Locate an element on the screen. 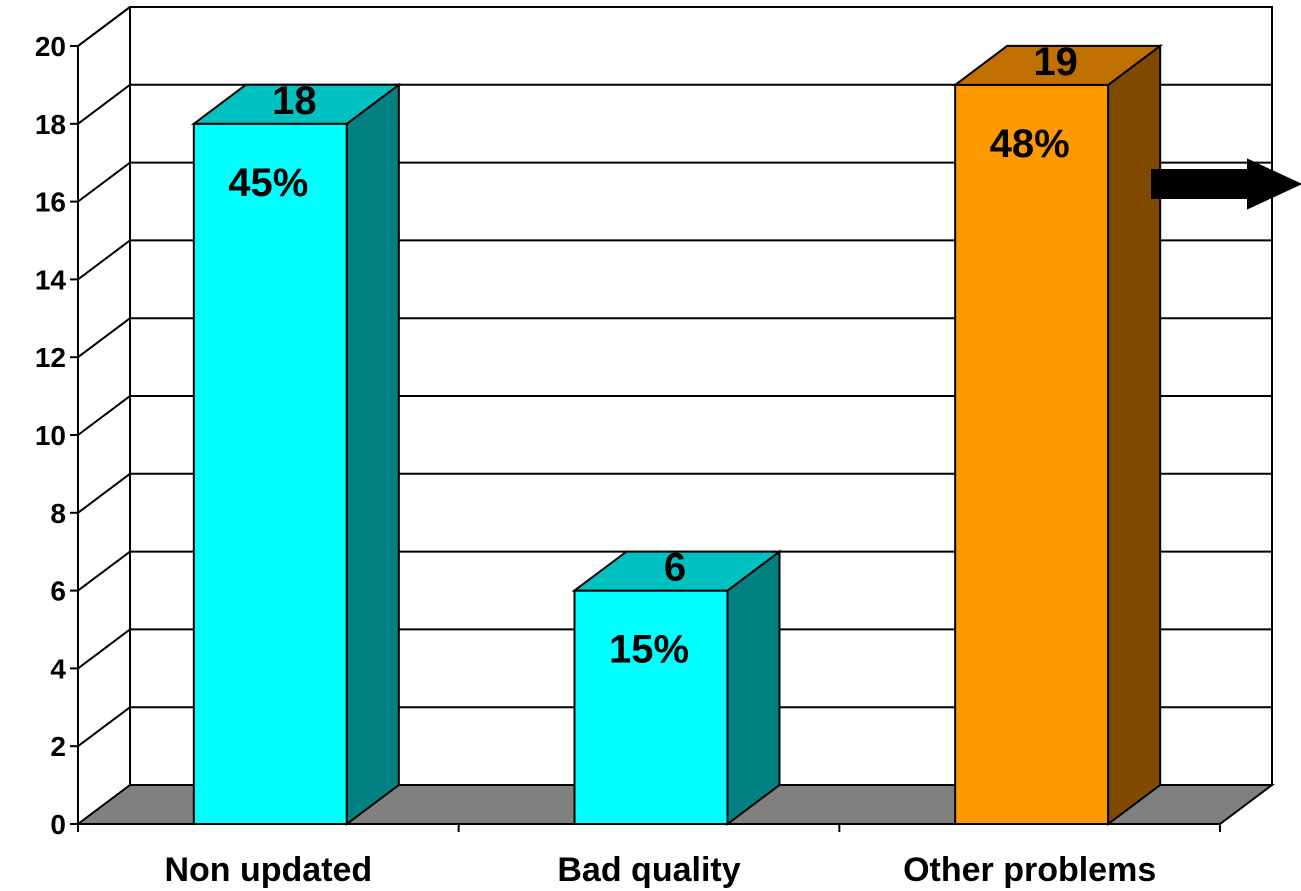 This screenshot has height=891, width=1301. y-tick-label: 18 is located at coordinates (50, 124).